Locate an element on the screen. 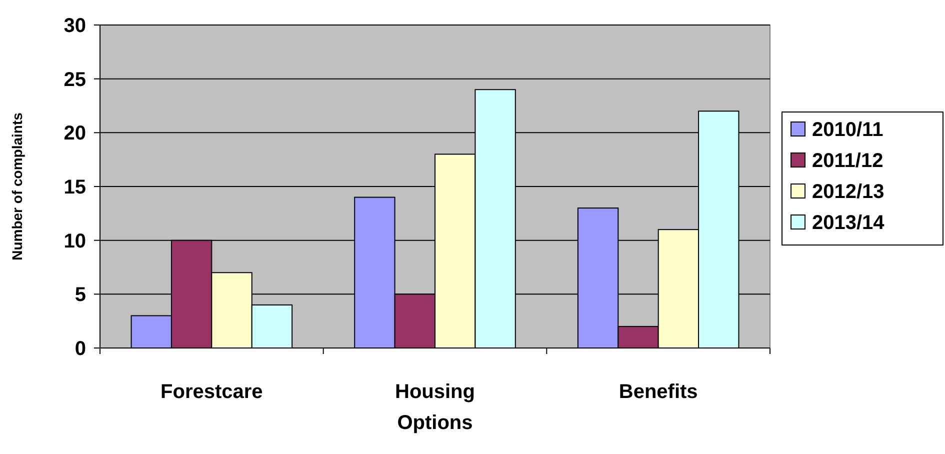 This screenshot has width=945, height=454. legend-label: 2012/13 is located at coordinates (848, 192).